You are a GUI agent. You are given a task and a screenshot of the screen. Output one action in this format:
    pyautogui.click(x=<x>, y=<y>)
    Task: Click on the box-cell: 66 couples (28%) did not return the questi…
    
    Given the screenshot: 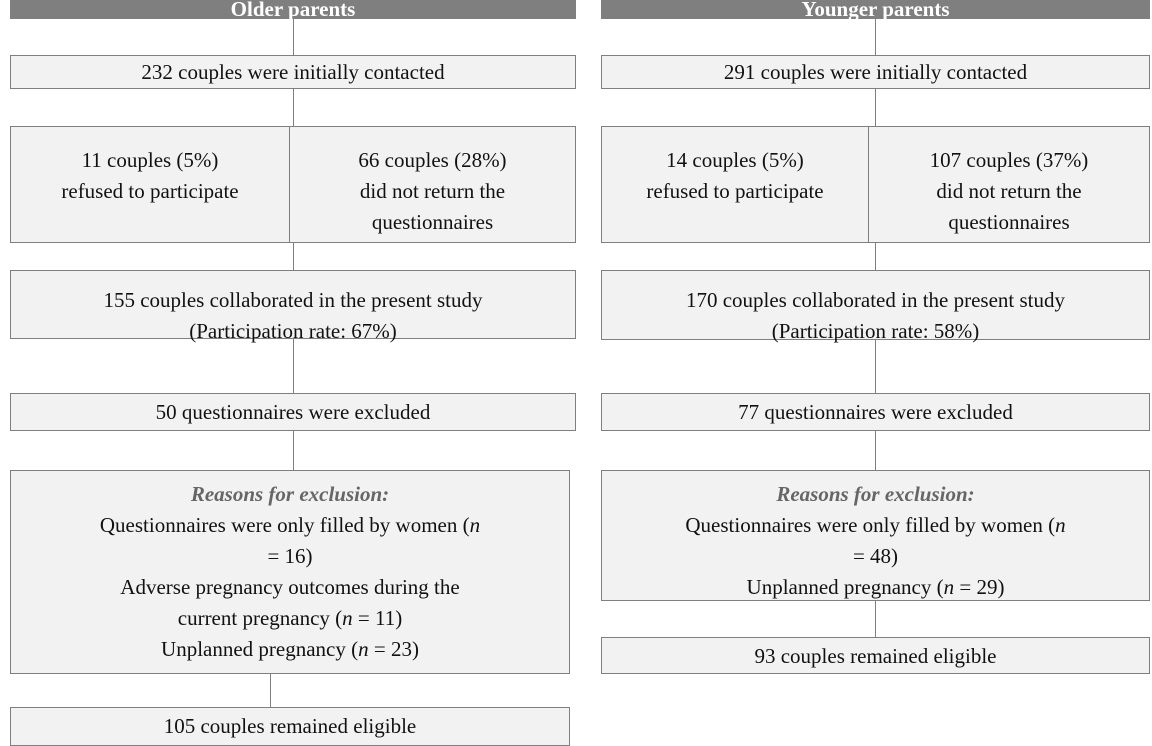 What is the action you would take?
    pyautogui.click(x=432, y=184)
    